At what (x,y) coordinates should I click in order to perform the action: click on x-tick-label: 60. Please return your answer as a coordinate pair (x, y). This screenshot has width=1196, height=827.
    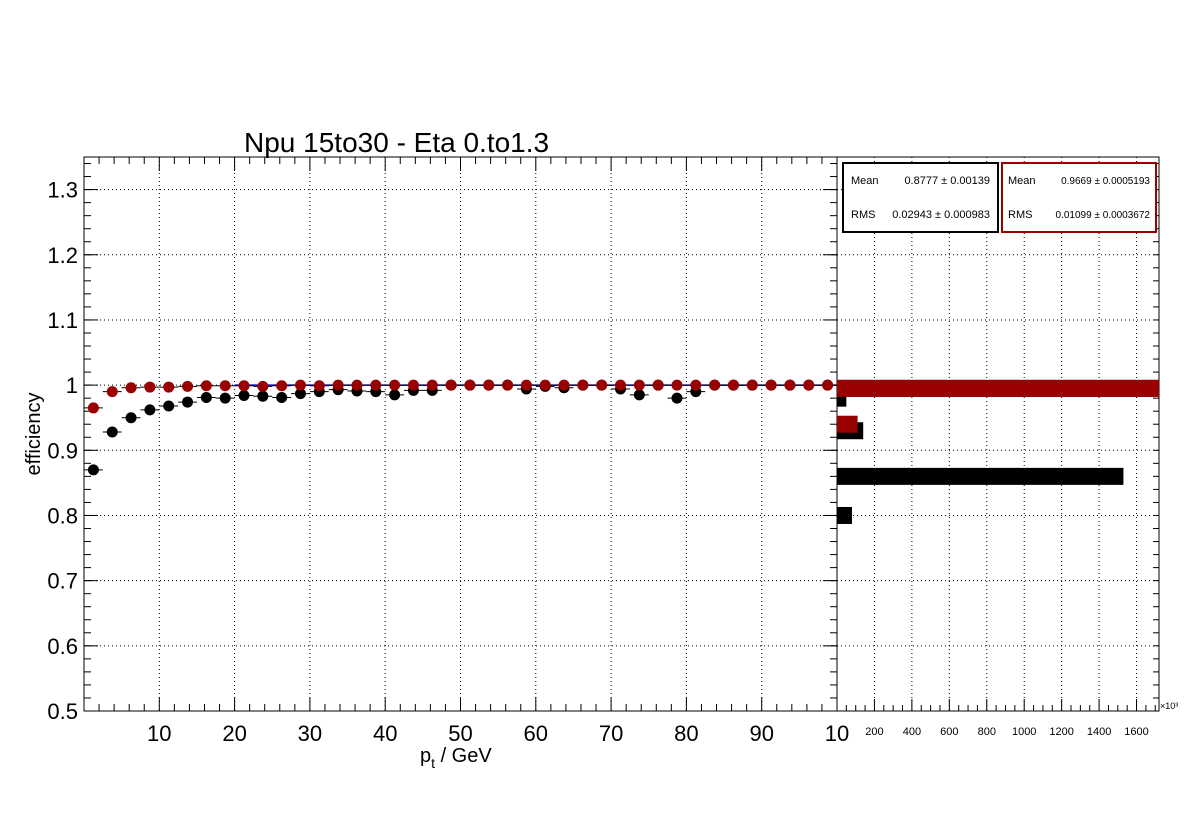
    Looking at the image, I should click on (536, 733).